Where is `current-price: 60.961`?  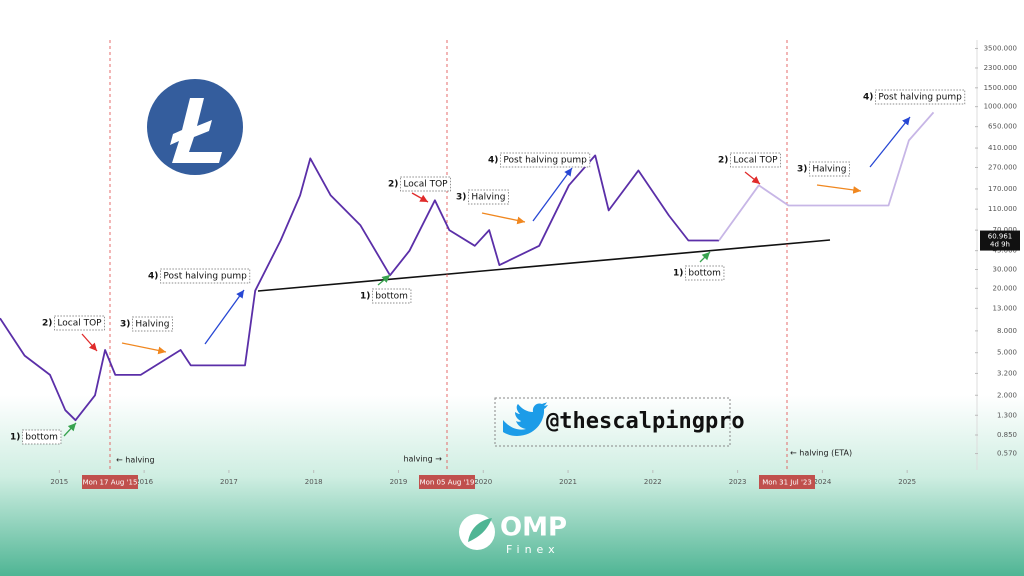
current-price: 60.961 is located at coordinates (1000, 237).